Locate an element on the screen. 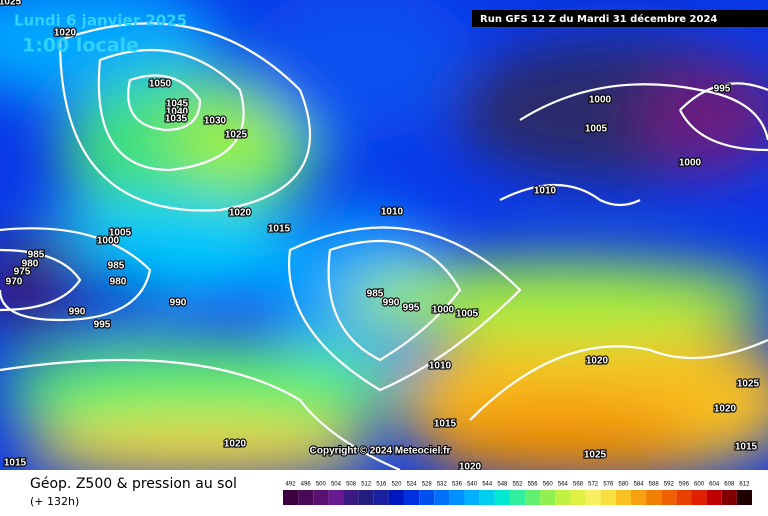 This screenshot has width=768, height=516. legend-label: 584 is located at coordinates (639, 485).